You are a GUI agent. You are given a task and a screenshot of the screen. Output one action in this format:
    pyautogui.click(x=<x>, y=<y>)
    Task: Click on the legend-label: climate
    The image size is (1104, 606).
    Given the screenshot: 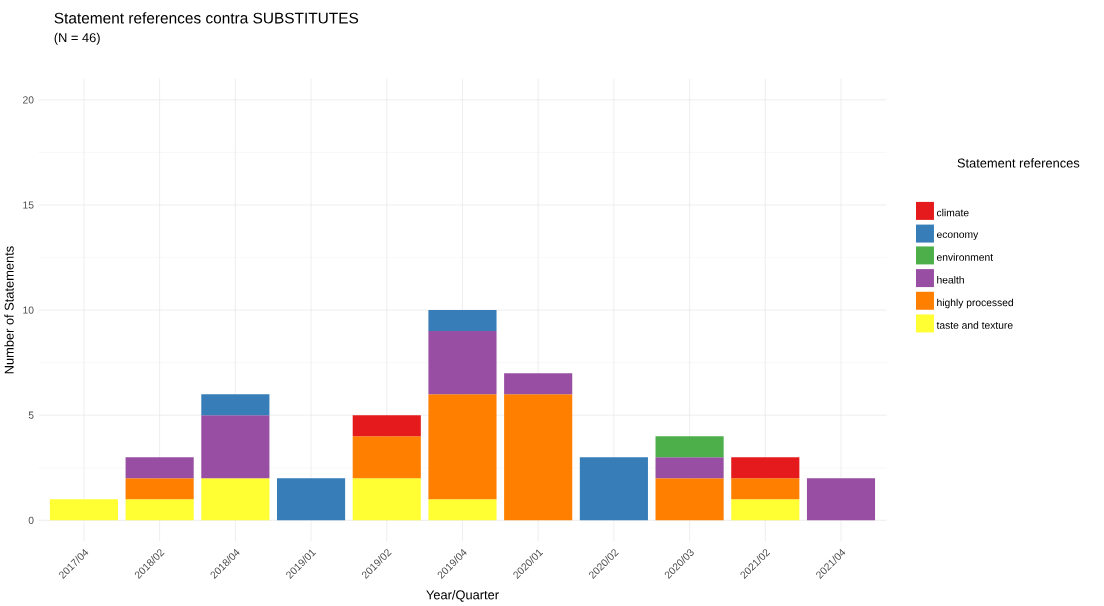 What is the action you would take?
    pyautogui.click(x=952, y=212)
    